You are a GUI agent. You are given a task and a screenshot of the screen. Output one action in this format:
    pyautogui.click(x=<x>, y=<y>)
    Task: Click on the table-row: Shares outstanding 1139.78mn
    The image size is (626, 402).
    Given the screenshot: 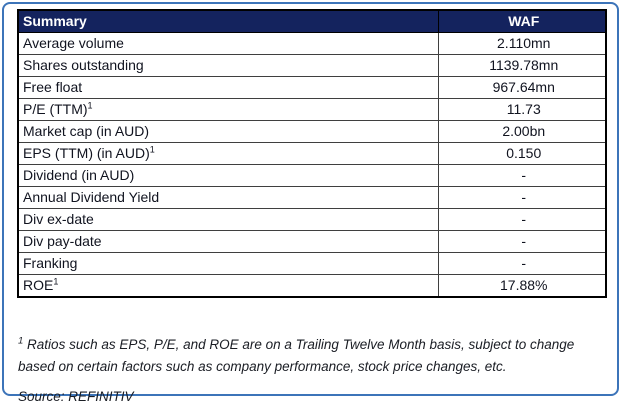 What is the action you would take?
    pyautogui.click(x=312, y=65)
    